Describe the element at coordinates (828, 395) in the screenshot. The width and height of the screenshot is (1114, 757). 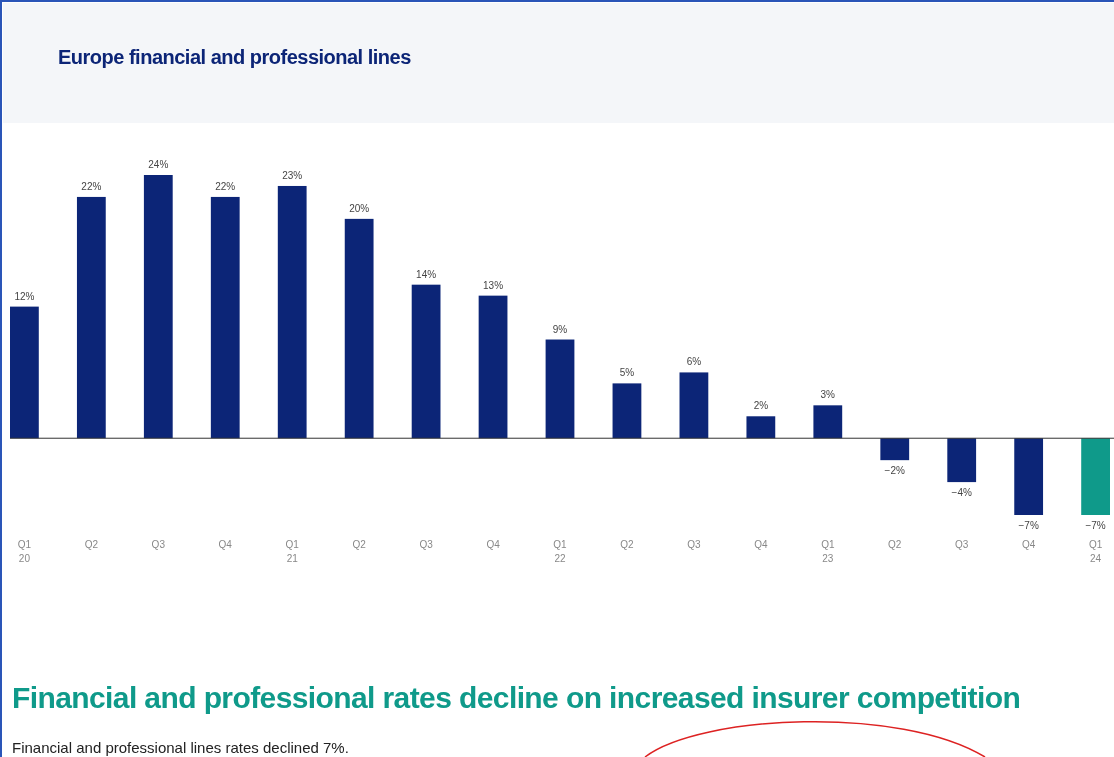
I see `data-label: 3%` at that location.